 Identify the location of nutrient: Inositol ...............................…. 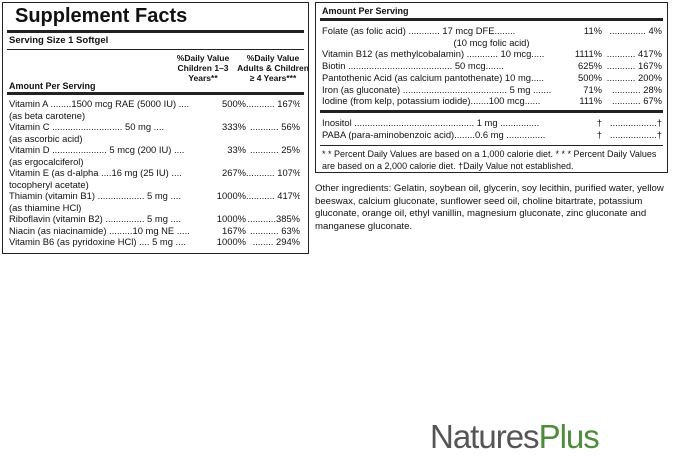
(431, 122).